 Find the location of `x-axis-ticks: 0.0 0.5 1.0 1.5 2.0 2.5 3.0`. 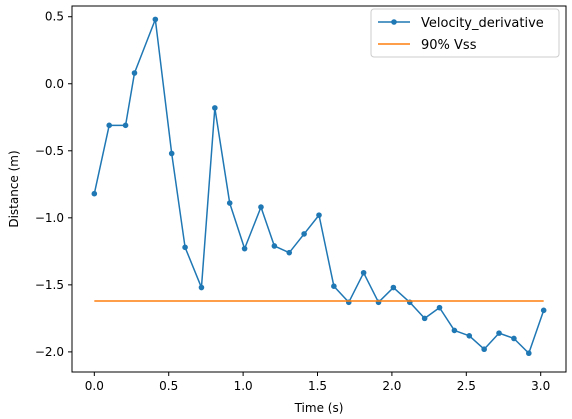

x-axis-ticks: 0.0 0.5 1.0 1.5 2.0 2.5 3.0 is located at coordinates (317, 382).